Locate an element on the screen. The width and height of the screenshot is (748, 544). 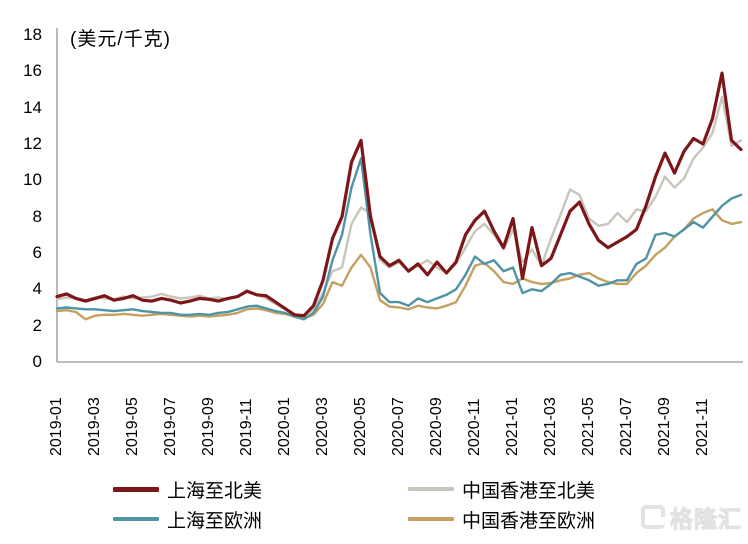
x-tick-label-2020-11: 2020-11 is located at coordinates (474, 427).